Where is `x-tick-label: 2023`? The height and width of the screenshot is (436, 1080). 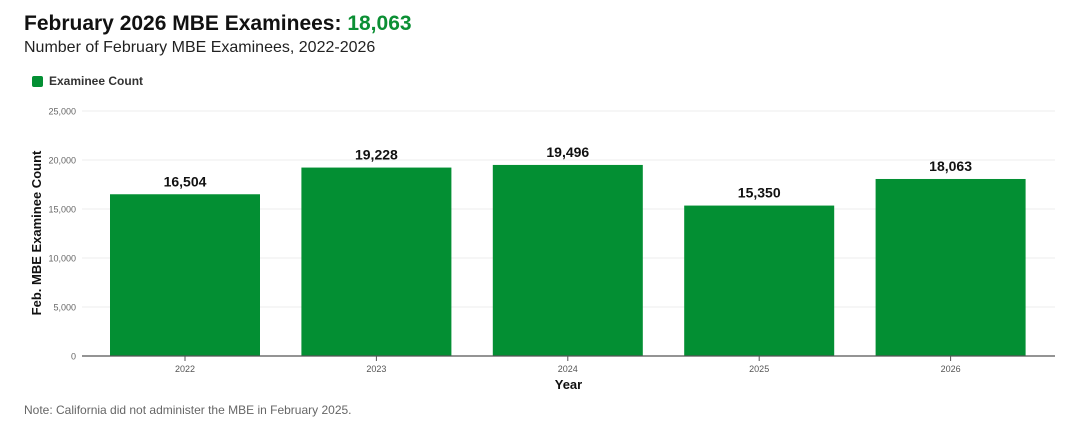 x-tick-label: 2023 is located at coordinates (376, 369).